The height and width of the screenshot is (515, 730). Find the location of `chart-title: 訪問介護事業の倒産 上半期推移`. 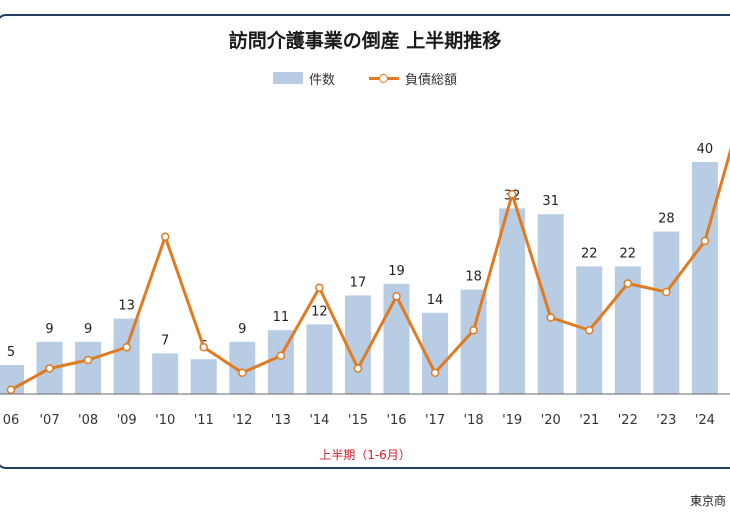

chart-title: 訪問介護事業の倒産 上半期推移 is located at coordinates (365, 41).